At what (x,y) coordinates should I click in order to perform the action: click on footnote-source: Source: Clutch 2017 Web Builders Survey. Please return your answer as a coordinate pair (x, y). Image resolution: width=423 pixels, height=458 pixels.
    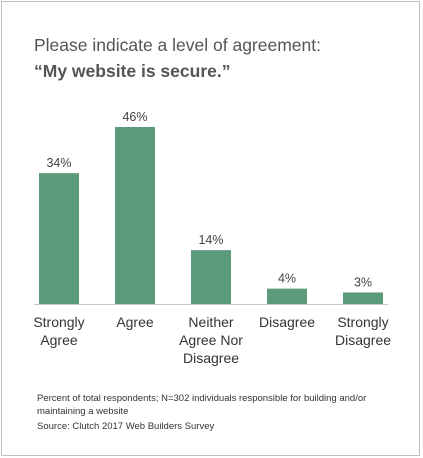
    Looking at the image, I should click on (126, 426).